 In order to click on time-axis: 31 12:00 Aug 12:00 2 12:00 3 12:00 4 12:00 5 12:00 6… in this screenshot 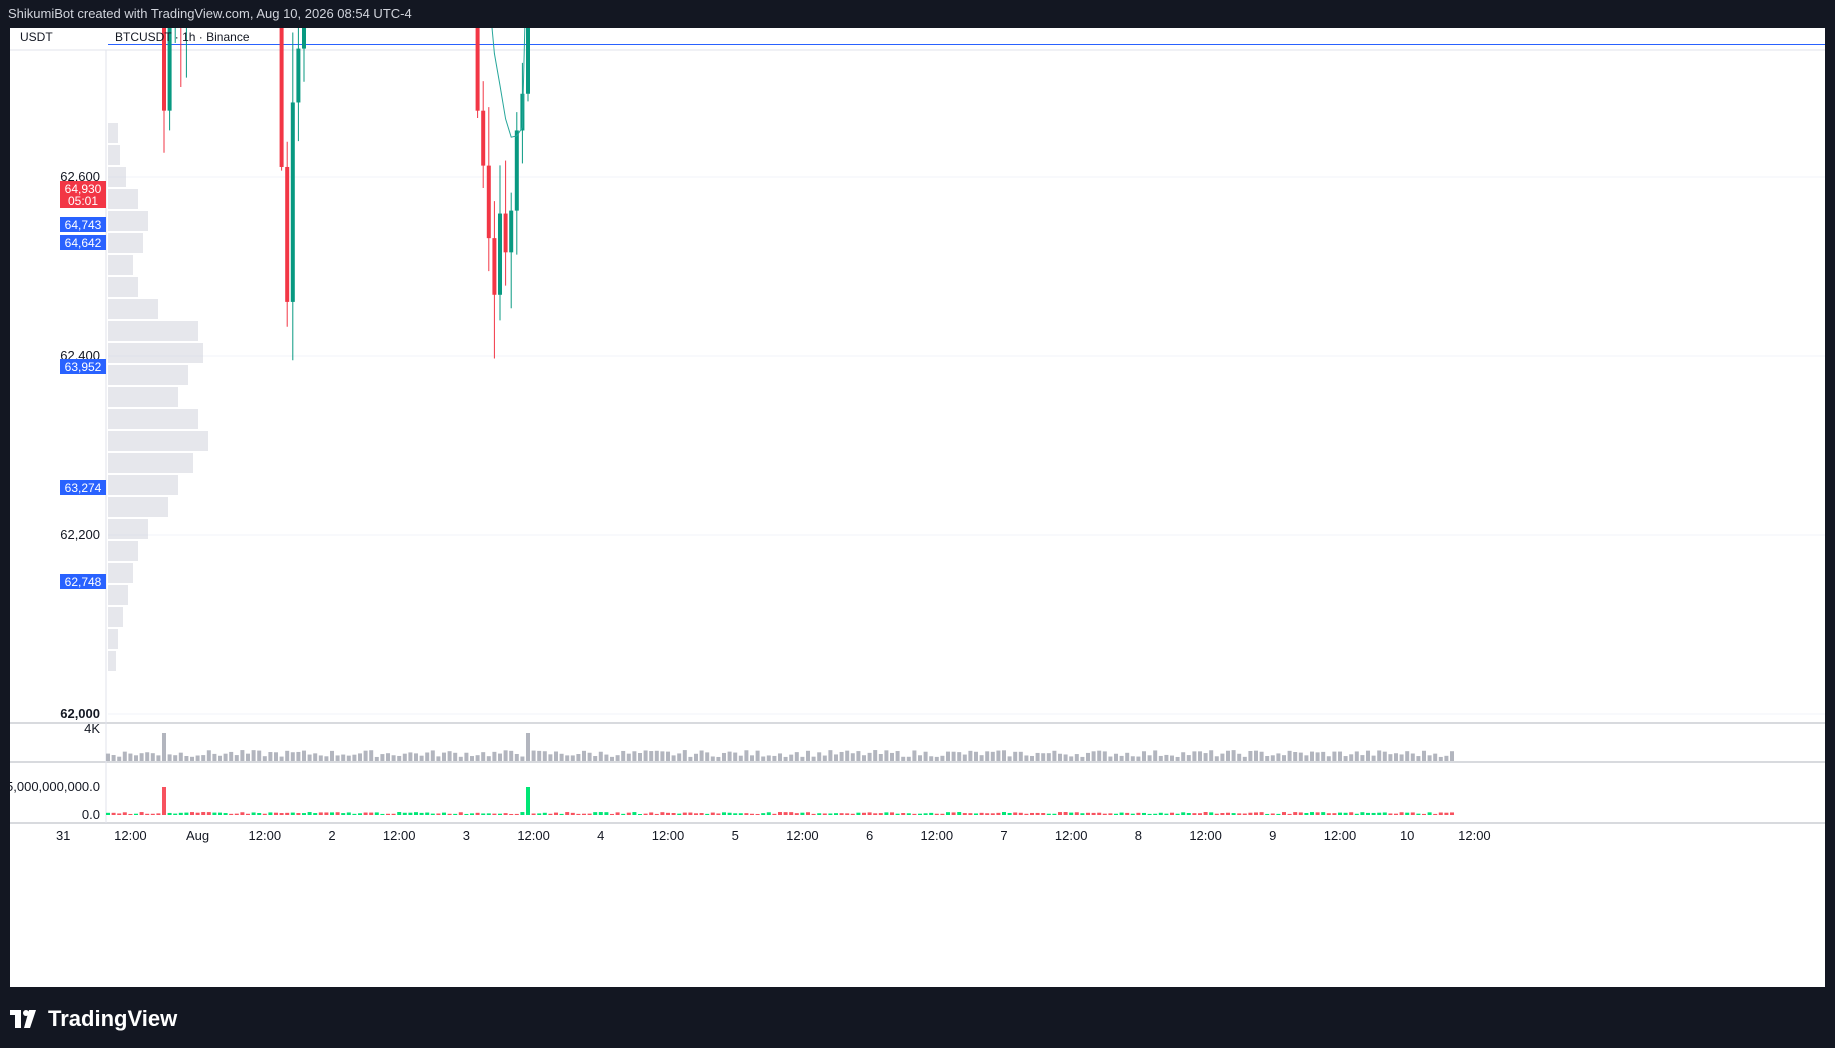, I will do `click(773, 835)`.